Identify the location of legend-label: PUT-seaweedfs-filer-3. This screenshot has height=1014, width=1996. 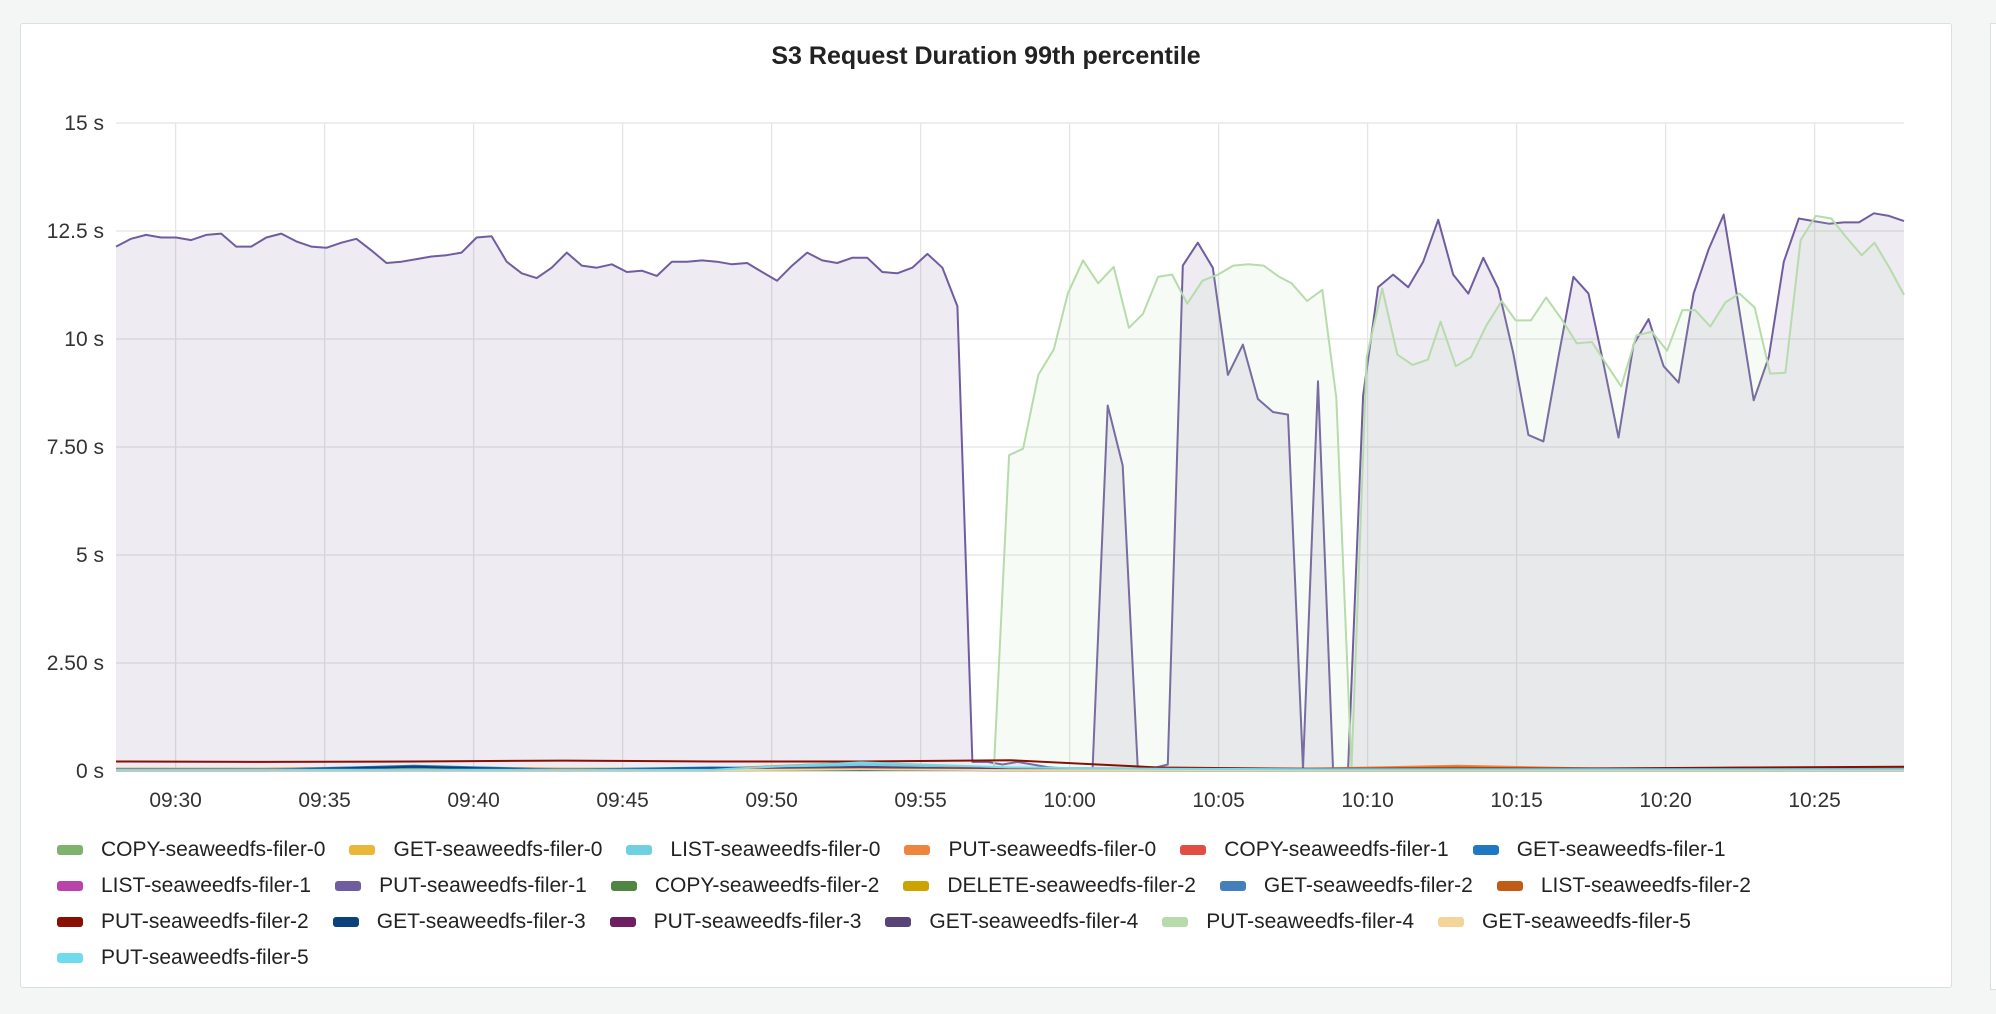
(757, 921).